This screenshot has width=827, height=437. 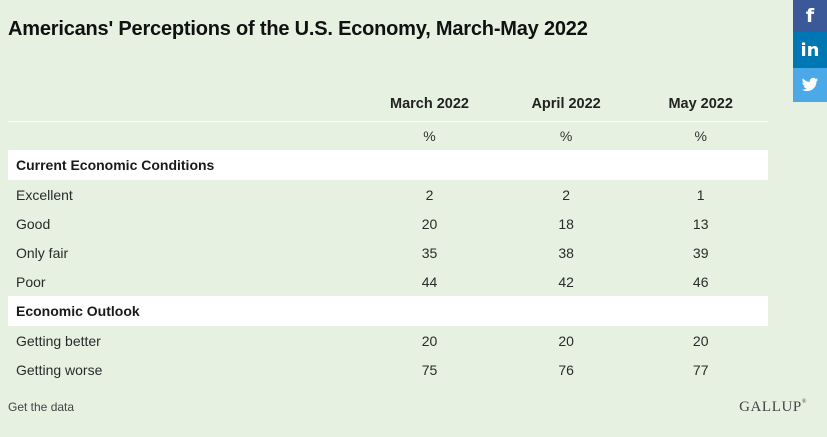 I want to click on table-row: Excellent 2 2 1, so click(x=388, y=194).